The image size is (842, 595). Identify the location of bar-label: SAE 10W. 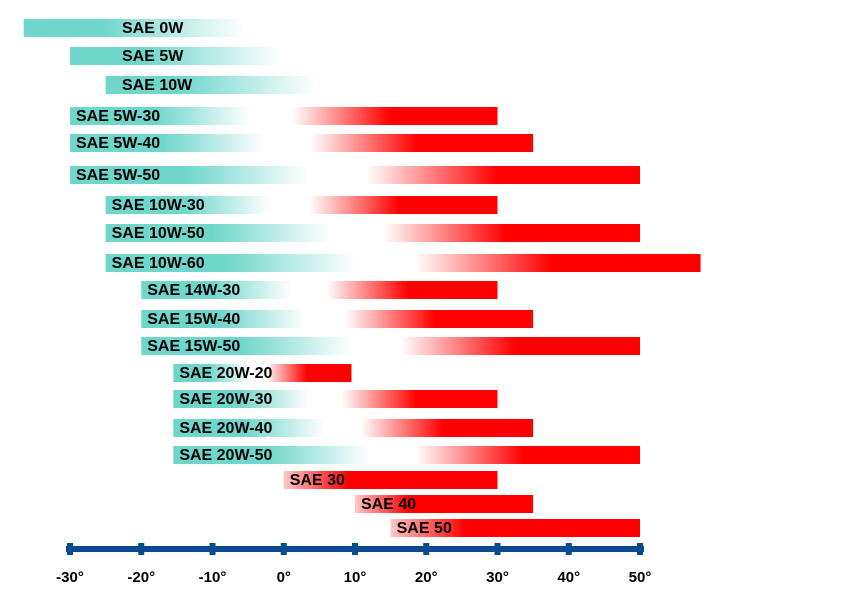
(157, 85).